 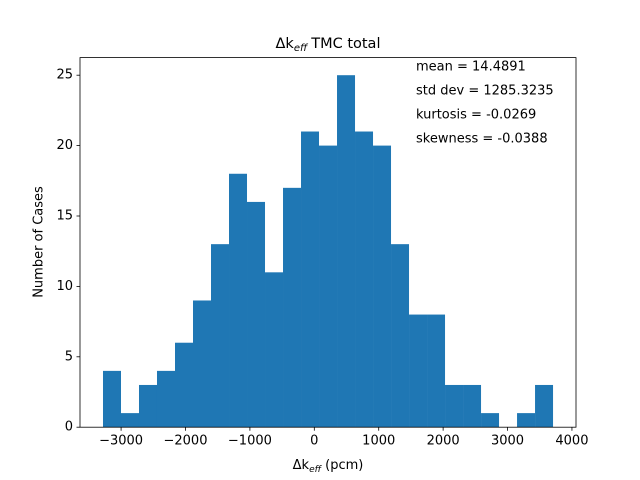 What do you see at coordinates (69, 427) in the screenshot?
I see `y-tick-label: 0` at bounding box center [69, 427].